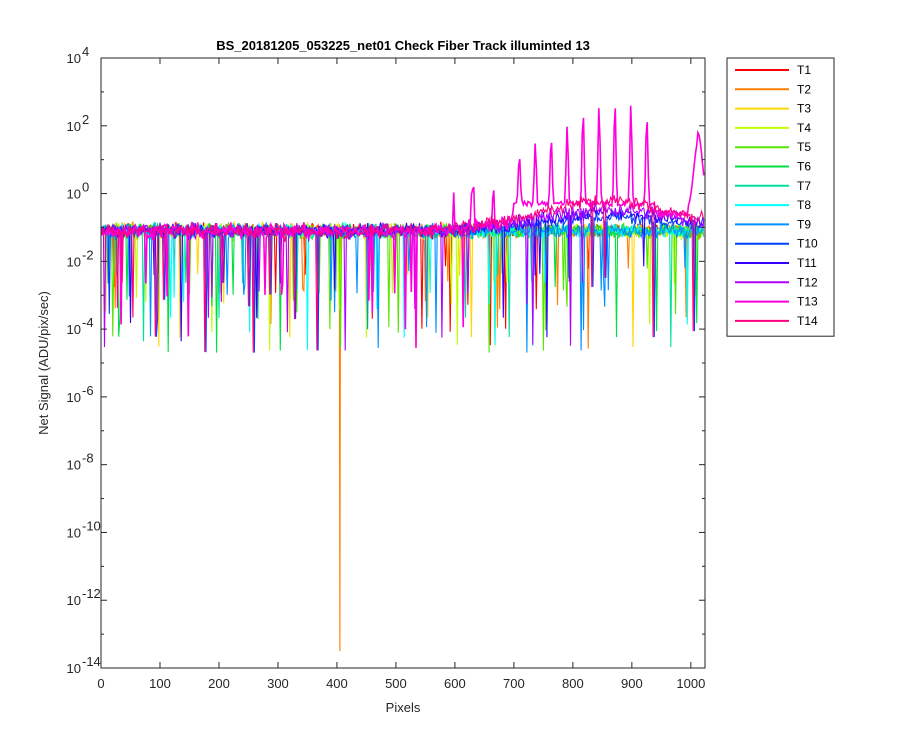 This screenshot has height=750, width=900. Describe the element at coordinates (91, 593) in the screenshot. I see `y-tick-exponent: -12` at that location.